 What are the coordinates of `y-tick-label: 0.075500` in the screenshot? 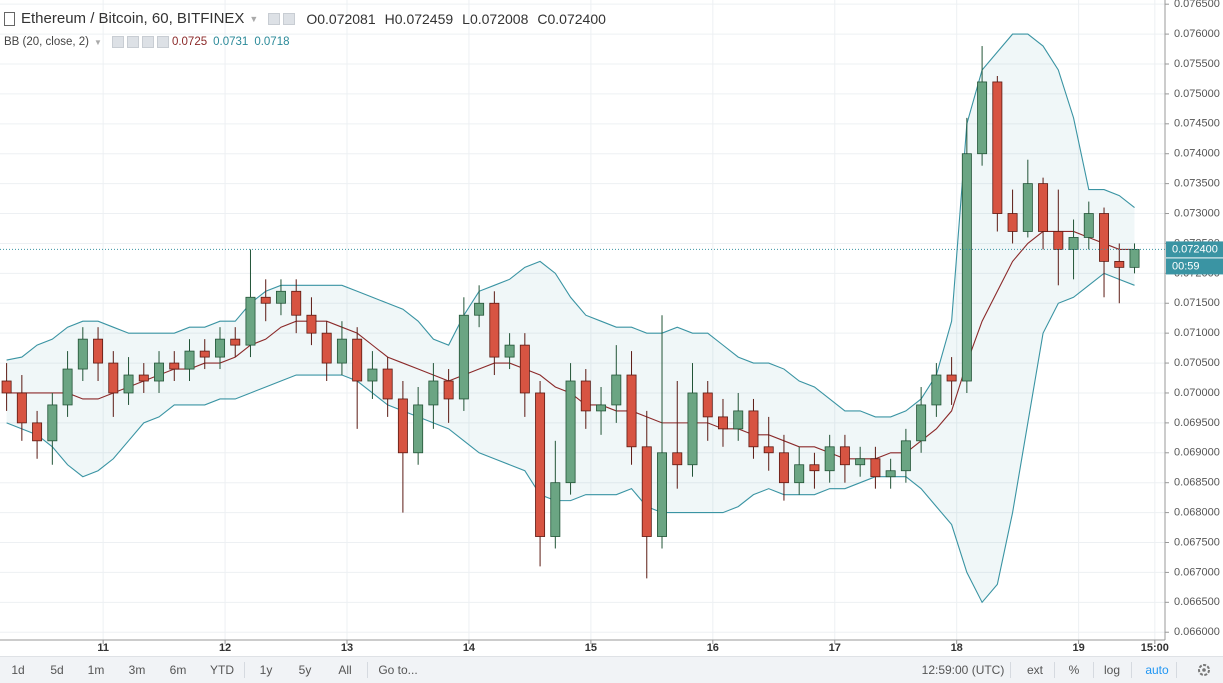 It's located at (1197, 64).